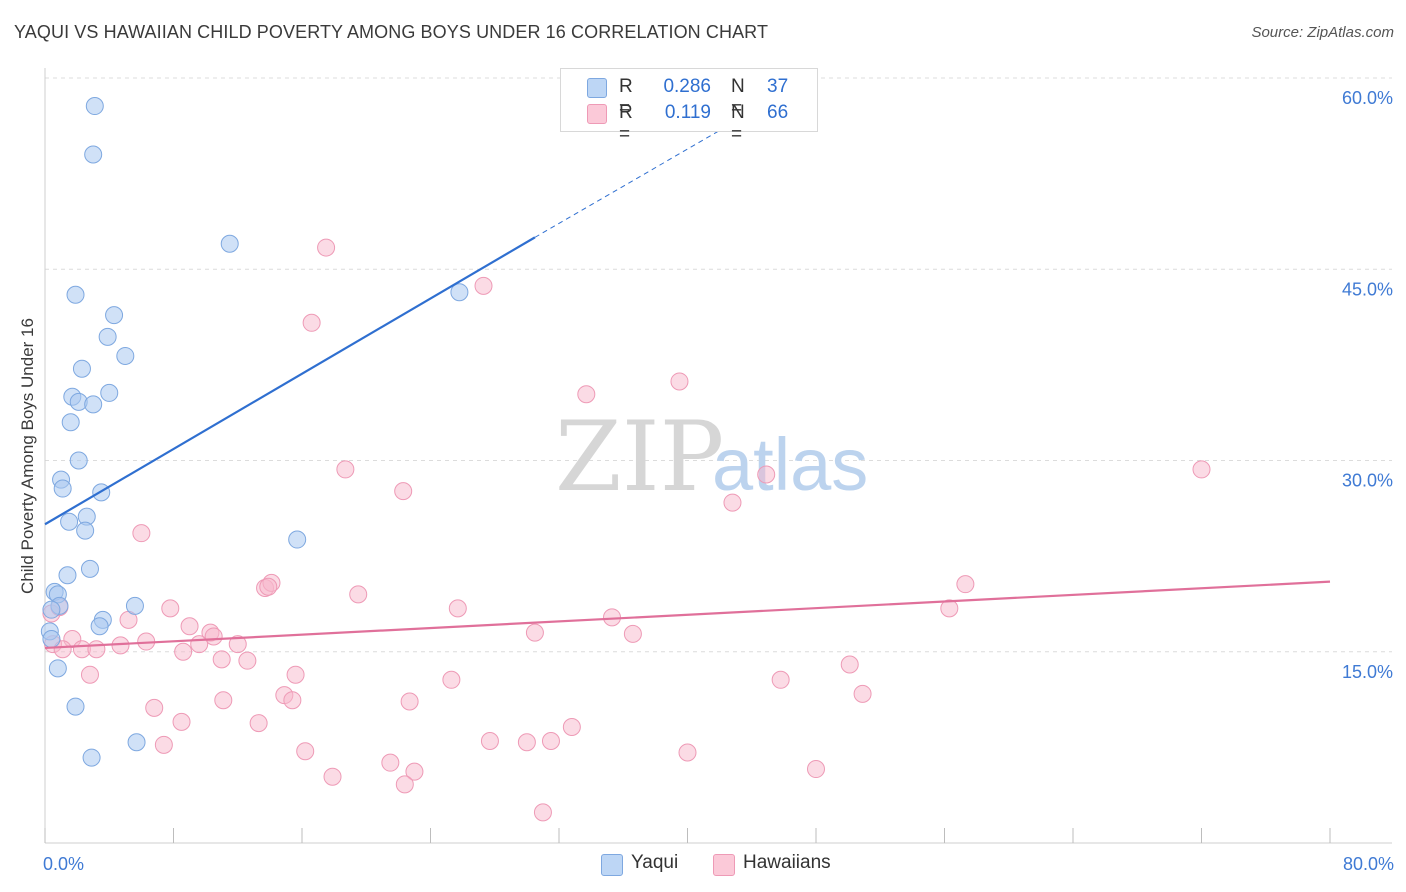  I want to click on watermark: ZIP atlas, so click(711, 457).